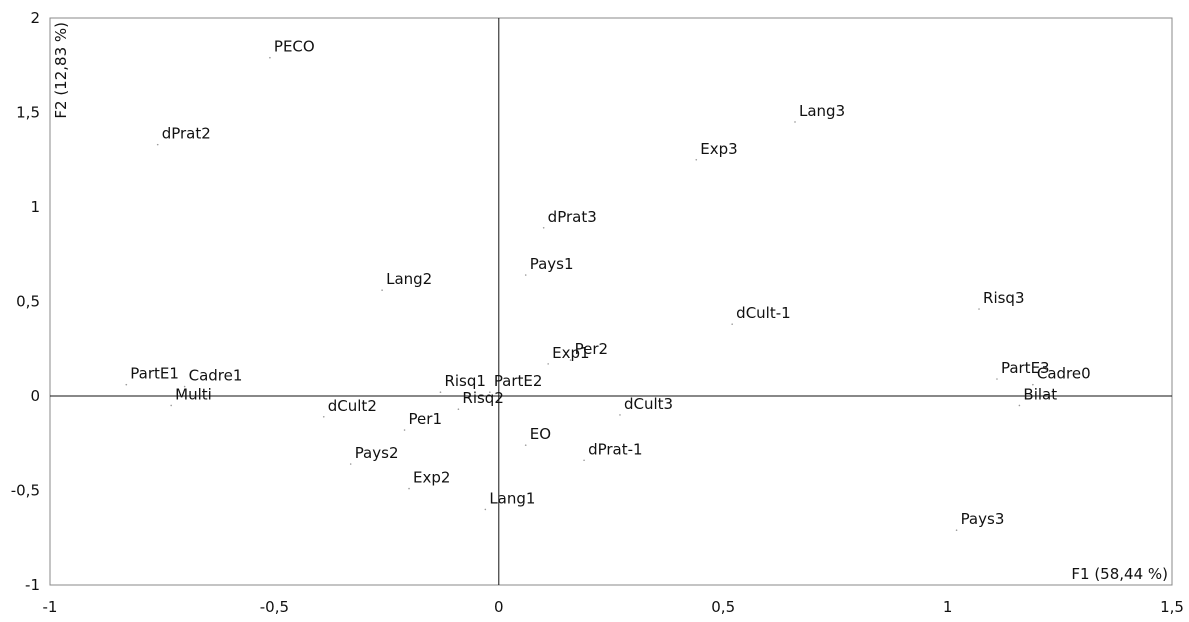  I want to click on point-label: Risq3, so click(1003, 298).